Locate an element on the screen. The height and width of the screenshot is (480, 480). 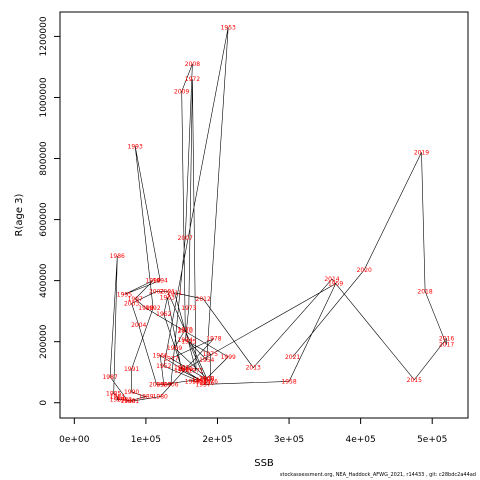
point-label-1961: 1961 is located at coordinates (181, 368).